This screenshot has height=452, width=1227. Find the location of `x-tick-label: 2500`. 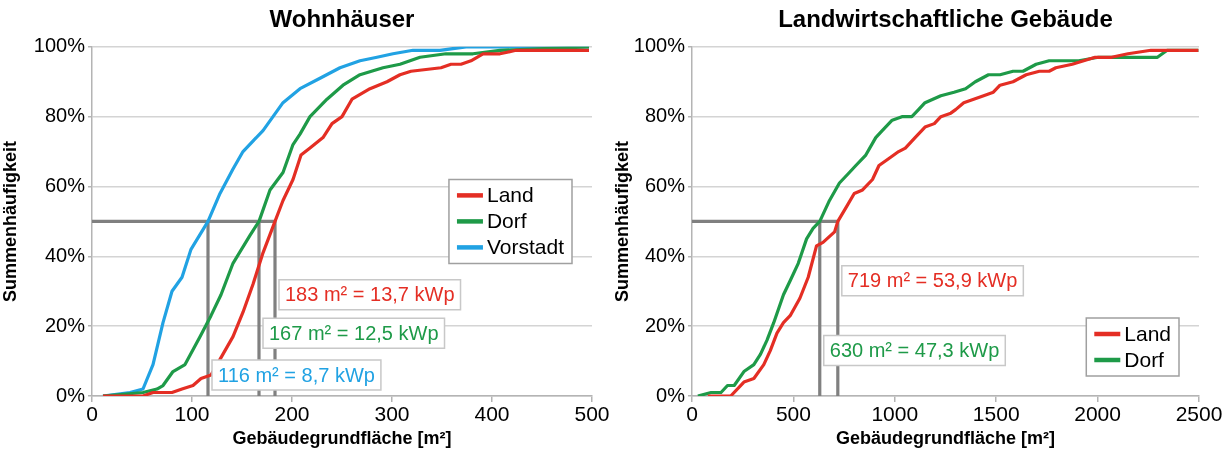

x-tick-label: 2500 is located at coordinates (1199, 414).